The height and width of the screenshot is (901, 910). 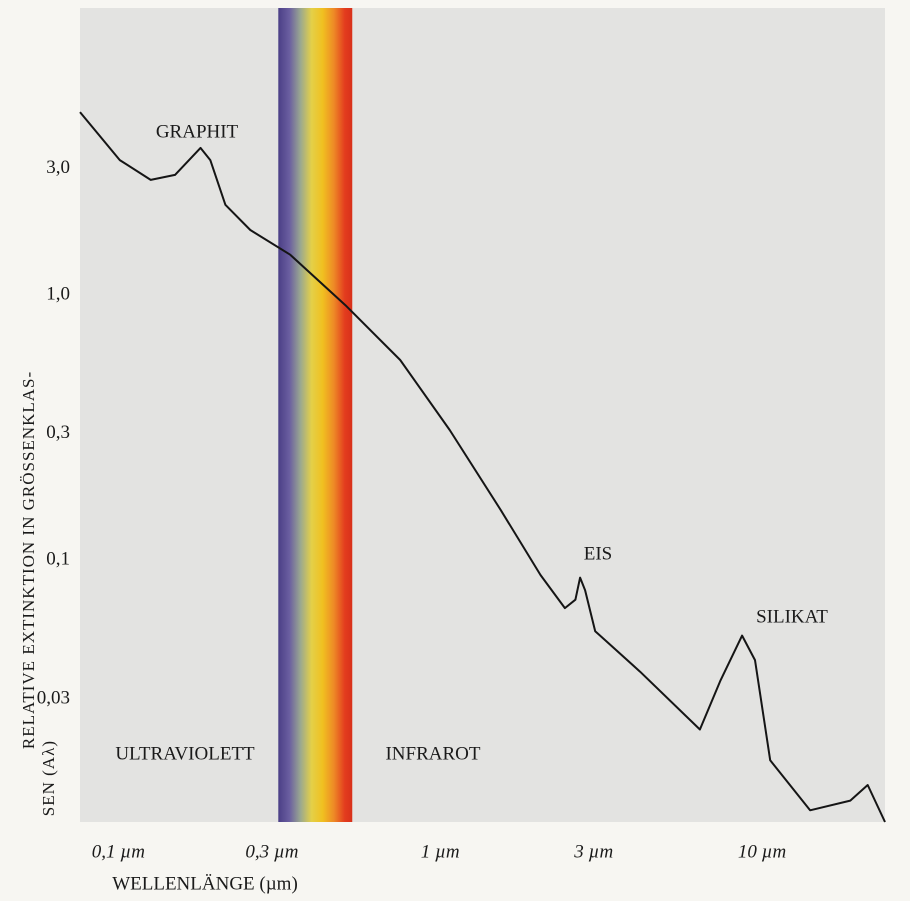 What do you see at coordinates (271, 851) in the screenshot?
I see `x-tick-label: 0,3 µm` at bounding box center [271, 851].